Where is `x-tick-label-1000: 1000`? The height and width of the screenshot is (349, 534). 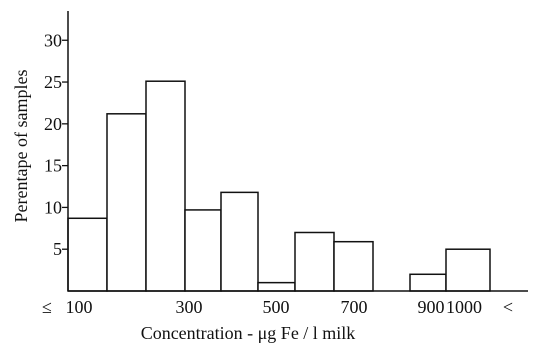
x-tick-label-1000: 1000 is located at coordinates (464, 307).